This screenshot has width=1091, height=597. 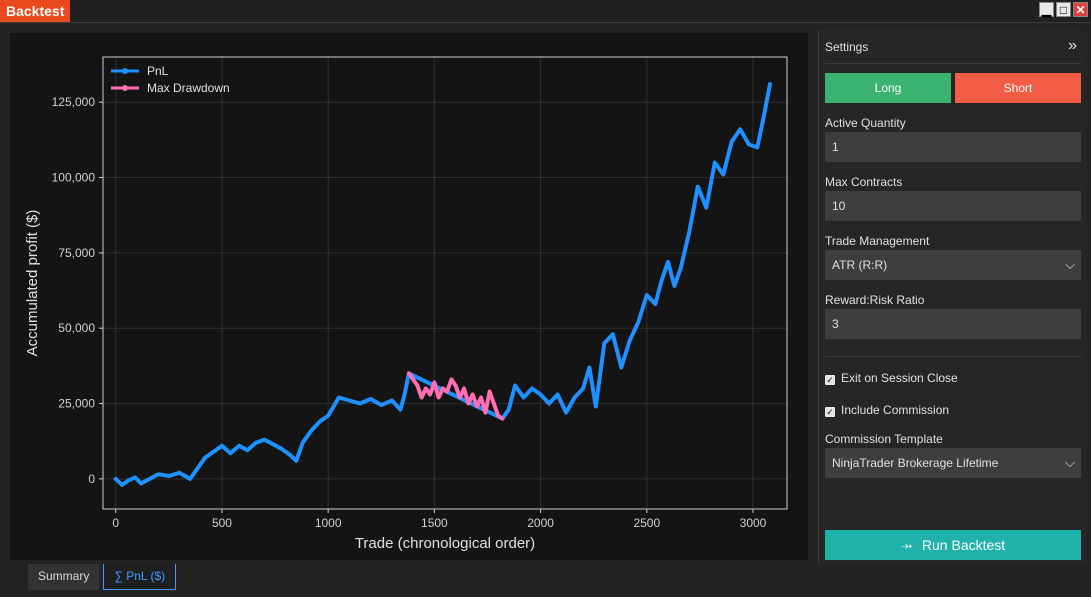 I want to click on x-tick-label: 0, so click(x=115, y=523).